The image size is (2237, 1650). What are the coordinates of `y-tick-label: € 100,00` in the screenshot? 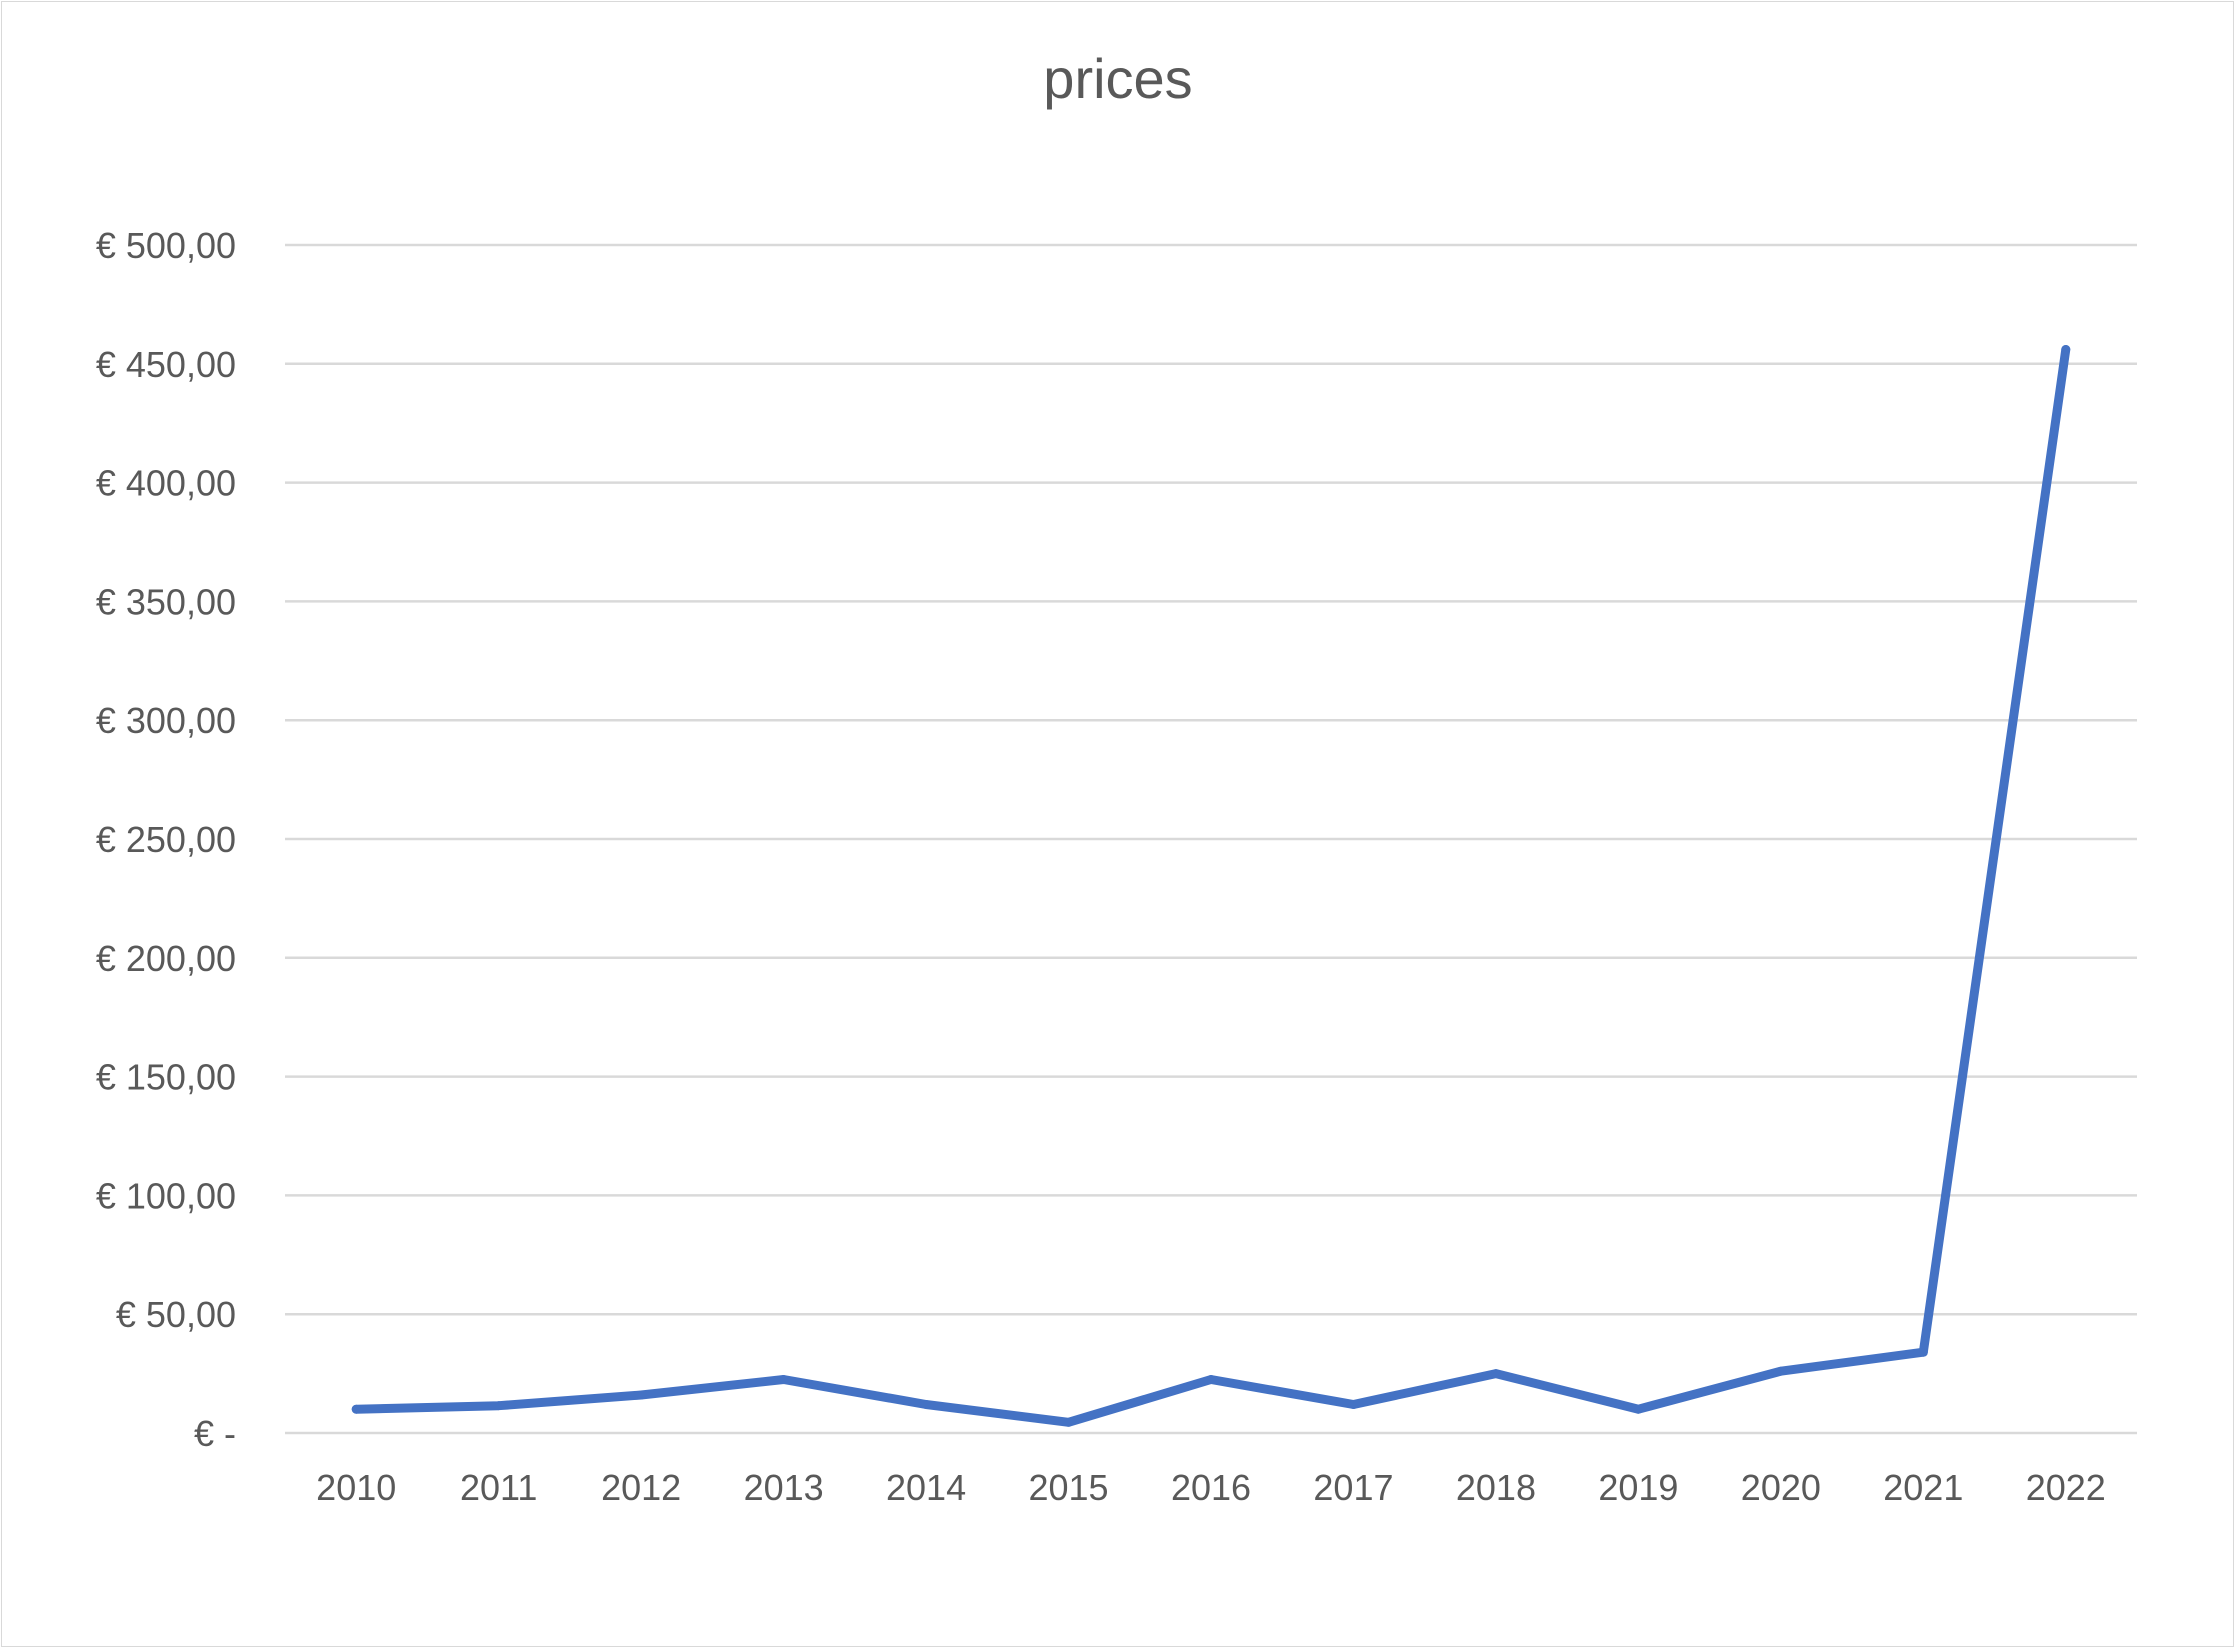 It's located at (166, 1195).